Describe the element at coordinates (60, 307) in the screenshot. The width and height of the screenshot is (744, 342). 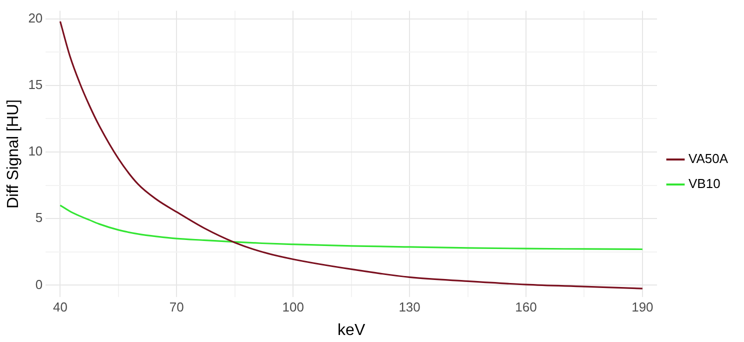
I see `x-tick-label: 40` at that location.